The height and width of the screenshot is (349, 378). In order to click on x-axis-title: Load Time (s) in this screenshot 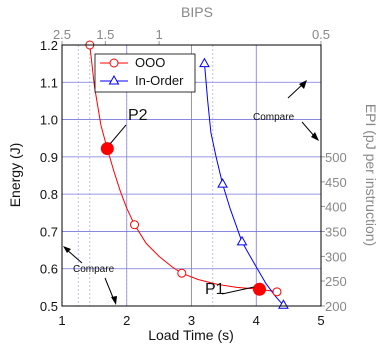, I will do `click(191, 335)`.